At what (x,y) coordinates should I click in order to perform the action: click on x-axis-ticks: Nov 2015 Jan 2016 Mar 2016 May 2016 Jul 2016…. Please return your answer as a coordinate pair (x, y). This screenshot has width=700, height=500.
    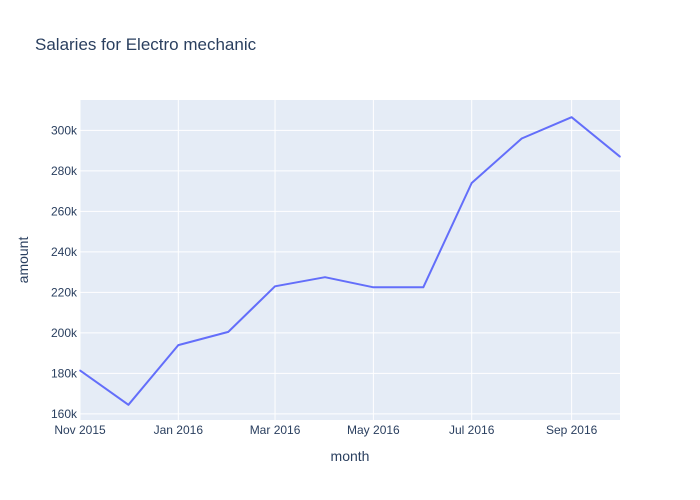
    Looking at the image, I should click on (325, 430).